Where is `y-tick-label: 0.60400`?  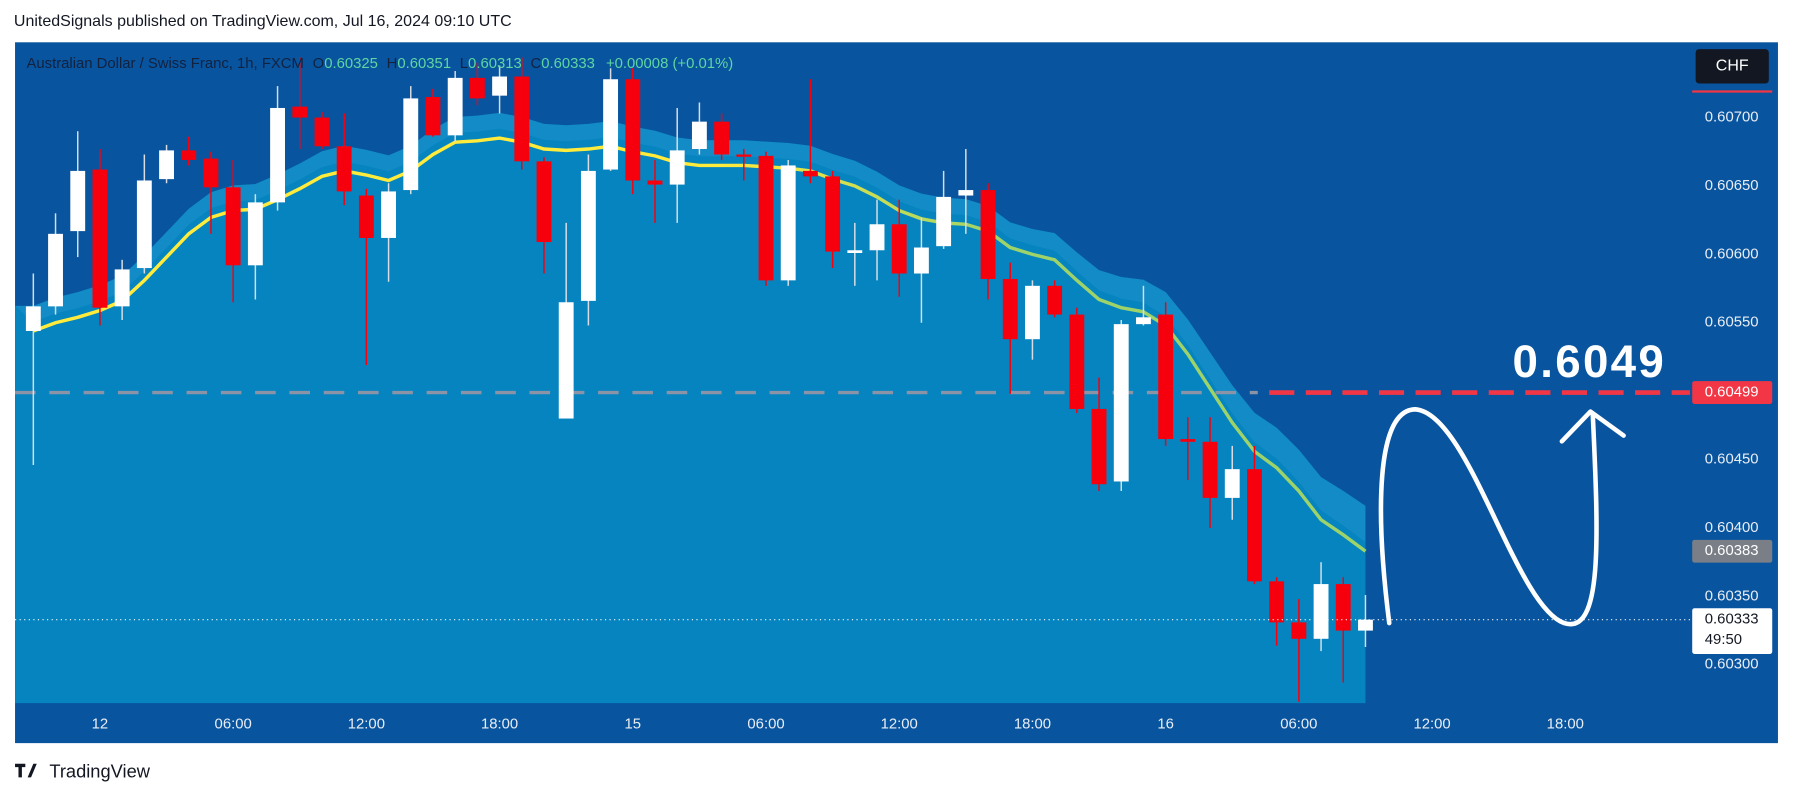
y-tick-label: 0.60400 is located at coordinates (1732, 528).